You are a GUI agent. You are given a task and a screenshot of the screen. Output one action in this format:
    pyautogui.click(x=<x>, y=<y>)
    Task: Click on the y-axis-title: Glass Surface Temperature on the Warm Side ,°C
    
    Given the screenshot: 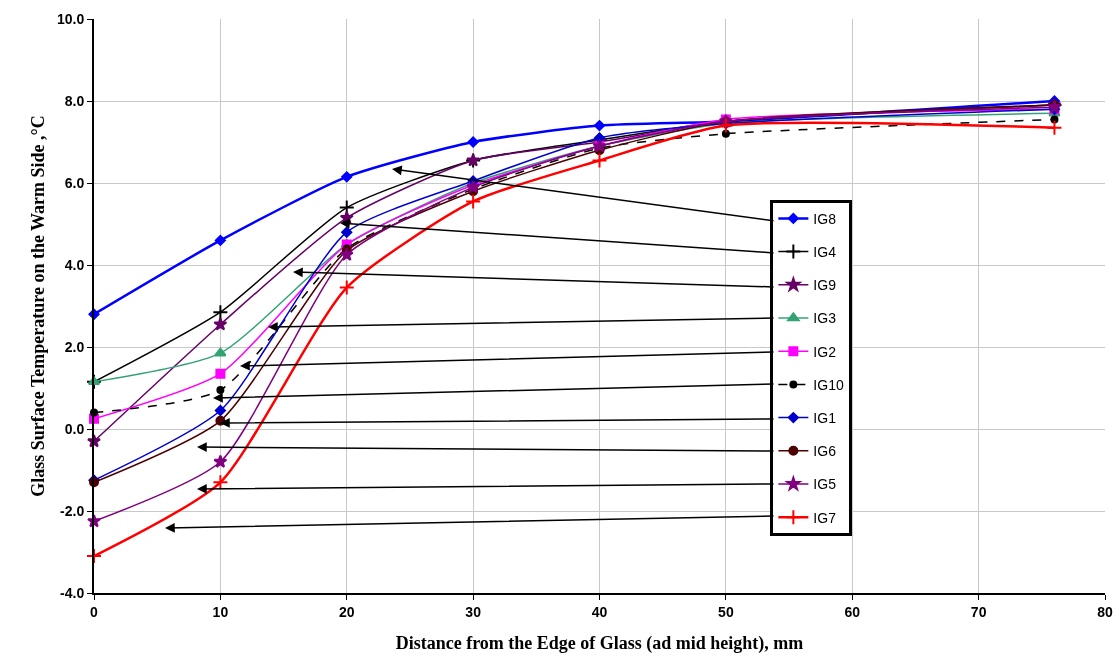 What is the action you would take?
    pyautogui.click(x=37, y=306)
    